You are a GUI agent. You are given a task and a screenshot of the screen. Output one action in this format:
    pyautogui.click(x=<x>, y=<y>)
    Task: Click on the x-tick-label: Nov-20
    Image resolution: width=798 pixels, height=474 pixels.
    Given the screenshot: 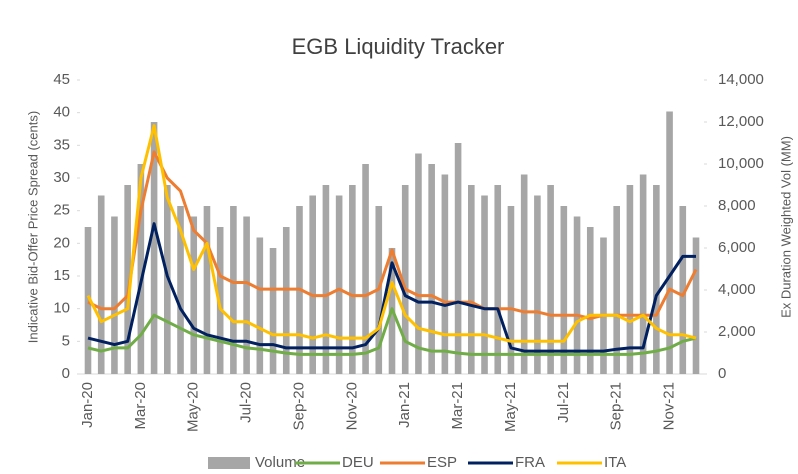 What is the action you would take?
    pyautogui.click(x=351, y=406)
    